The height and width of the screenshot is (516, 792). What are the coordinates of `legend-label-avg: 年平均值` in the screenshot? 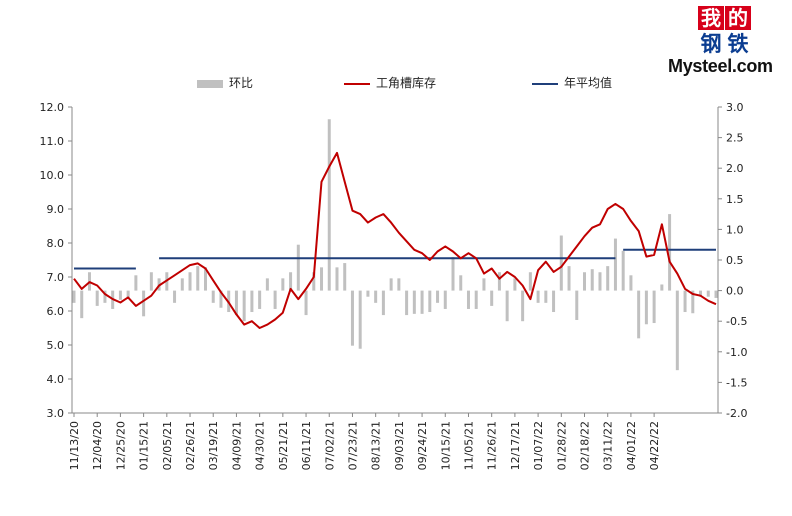 It's located at (588, 83).